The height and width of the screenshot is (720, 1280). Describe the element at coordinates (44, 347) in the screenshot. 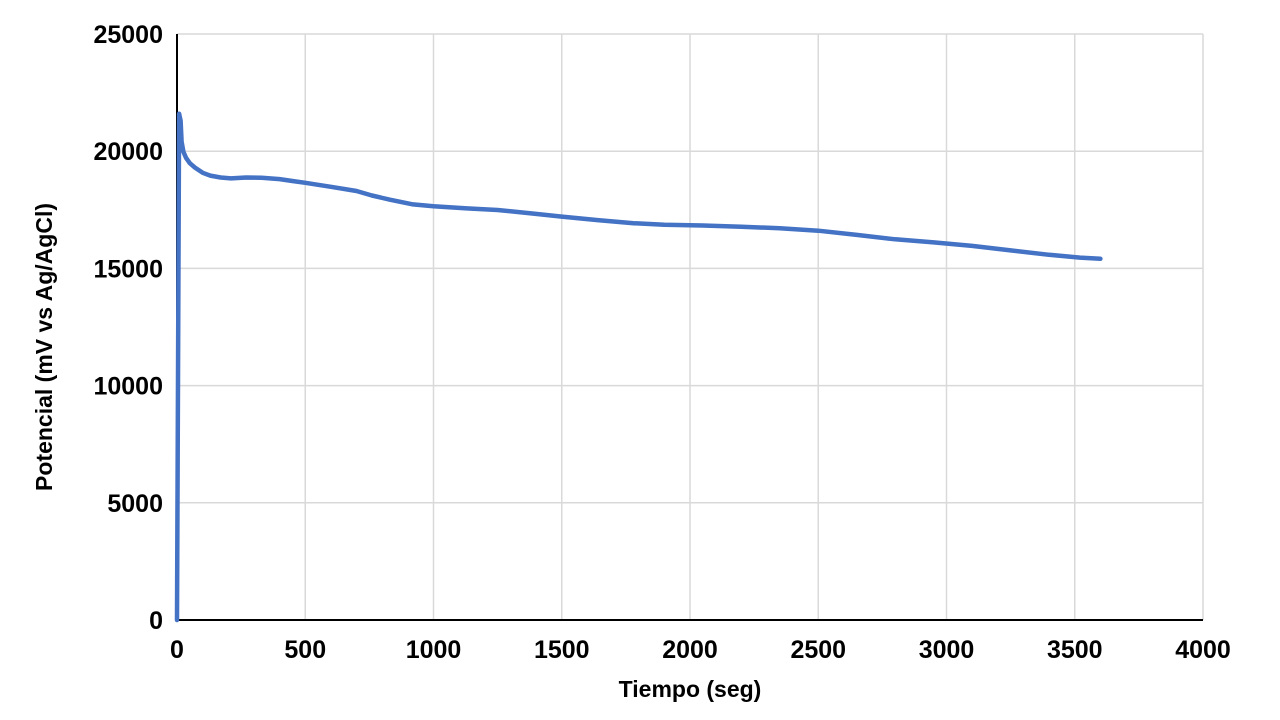

I see `y-axis-title: Potencial (mV vs Ag/AgCl)` at that location.